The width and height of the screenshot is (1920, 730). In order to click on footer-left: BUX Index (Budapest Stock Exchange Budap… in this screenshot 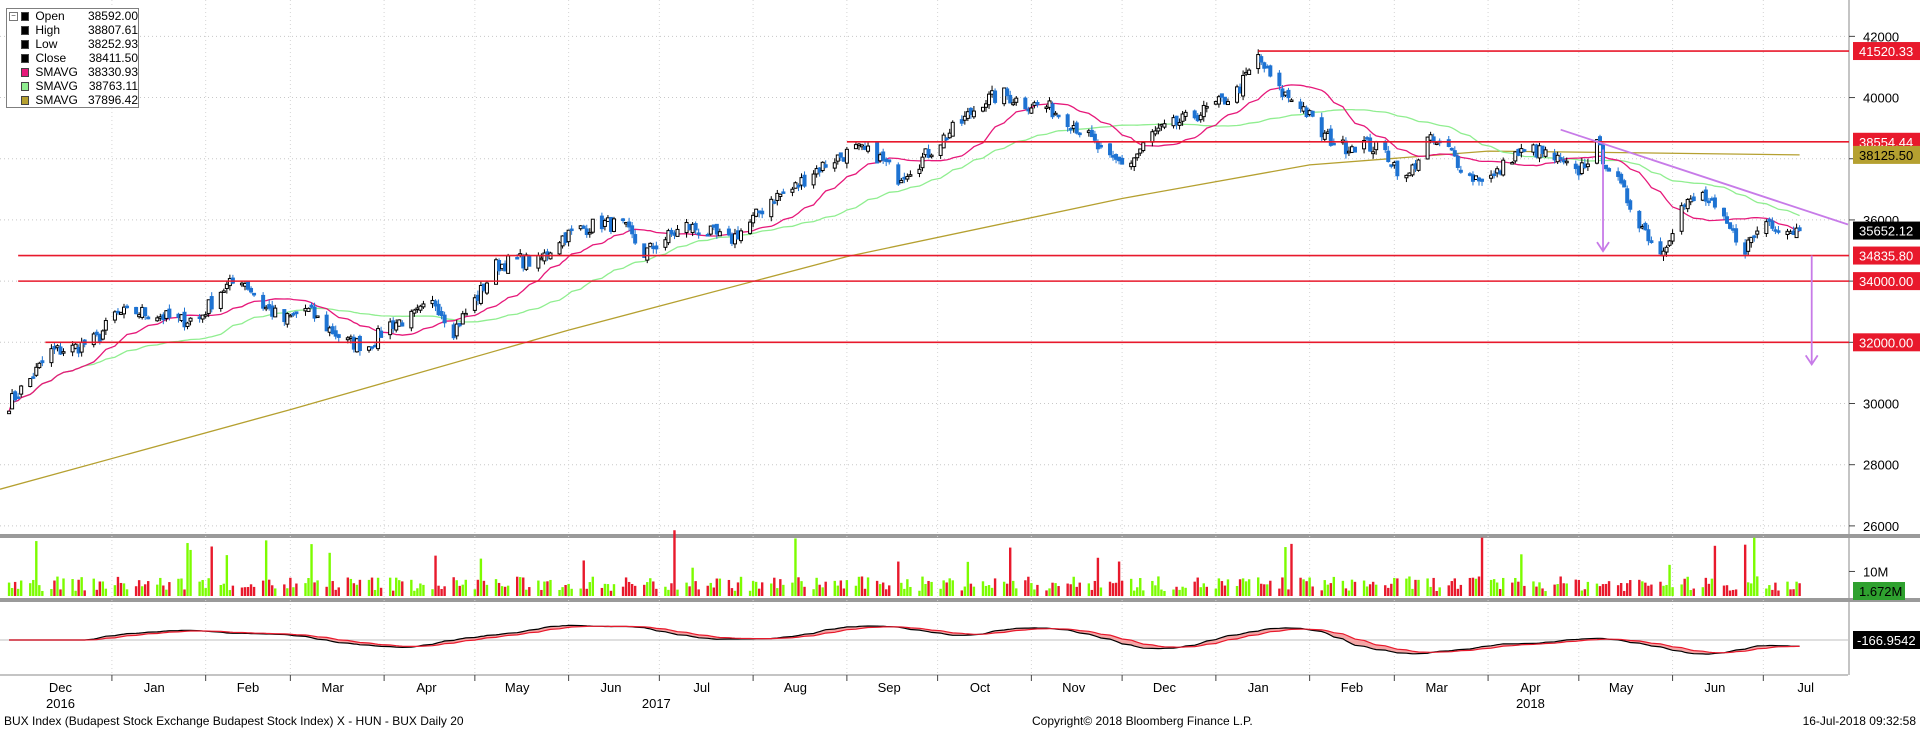, I will do `click(234, 721)`.